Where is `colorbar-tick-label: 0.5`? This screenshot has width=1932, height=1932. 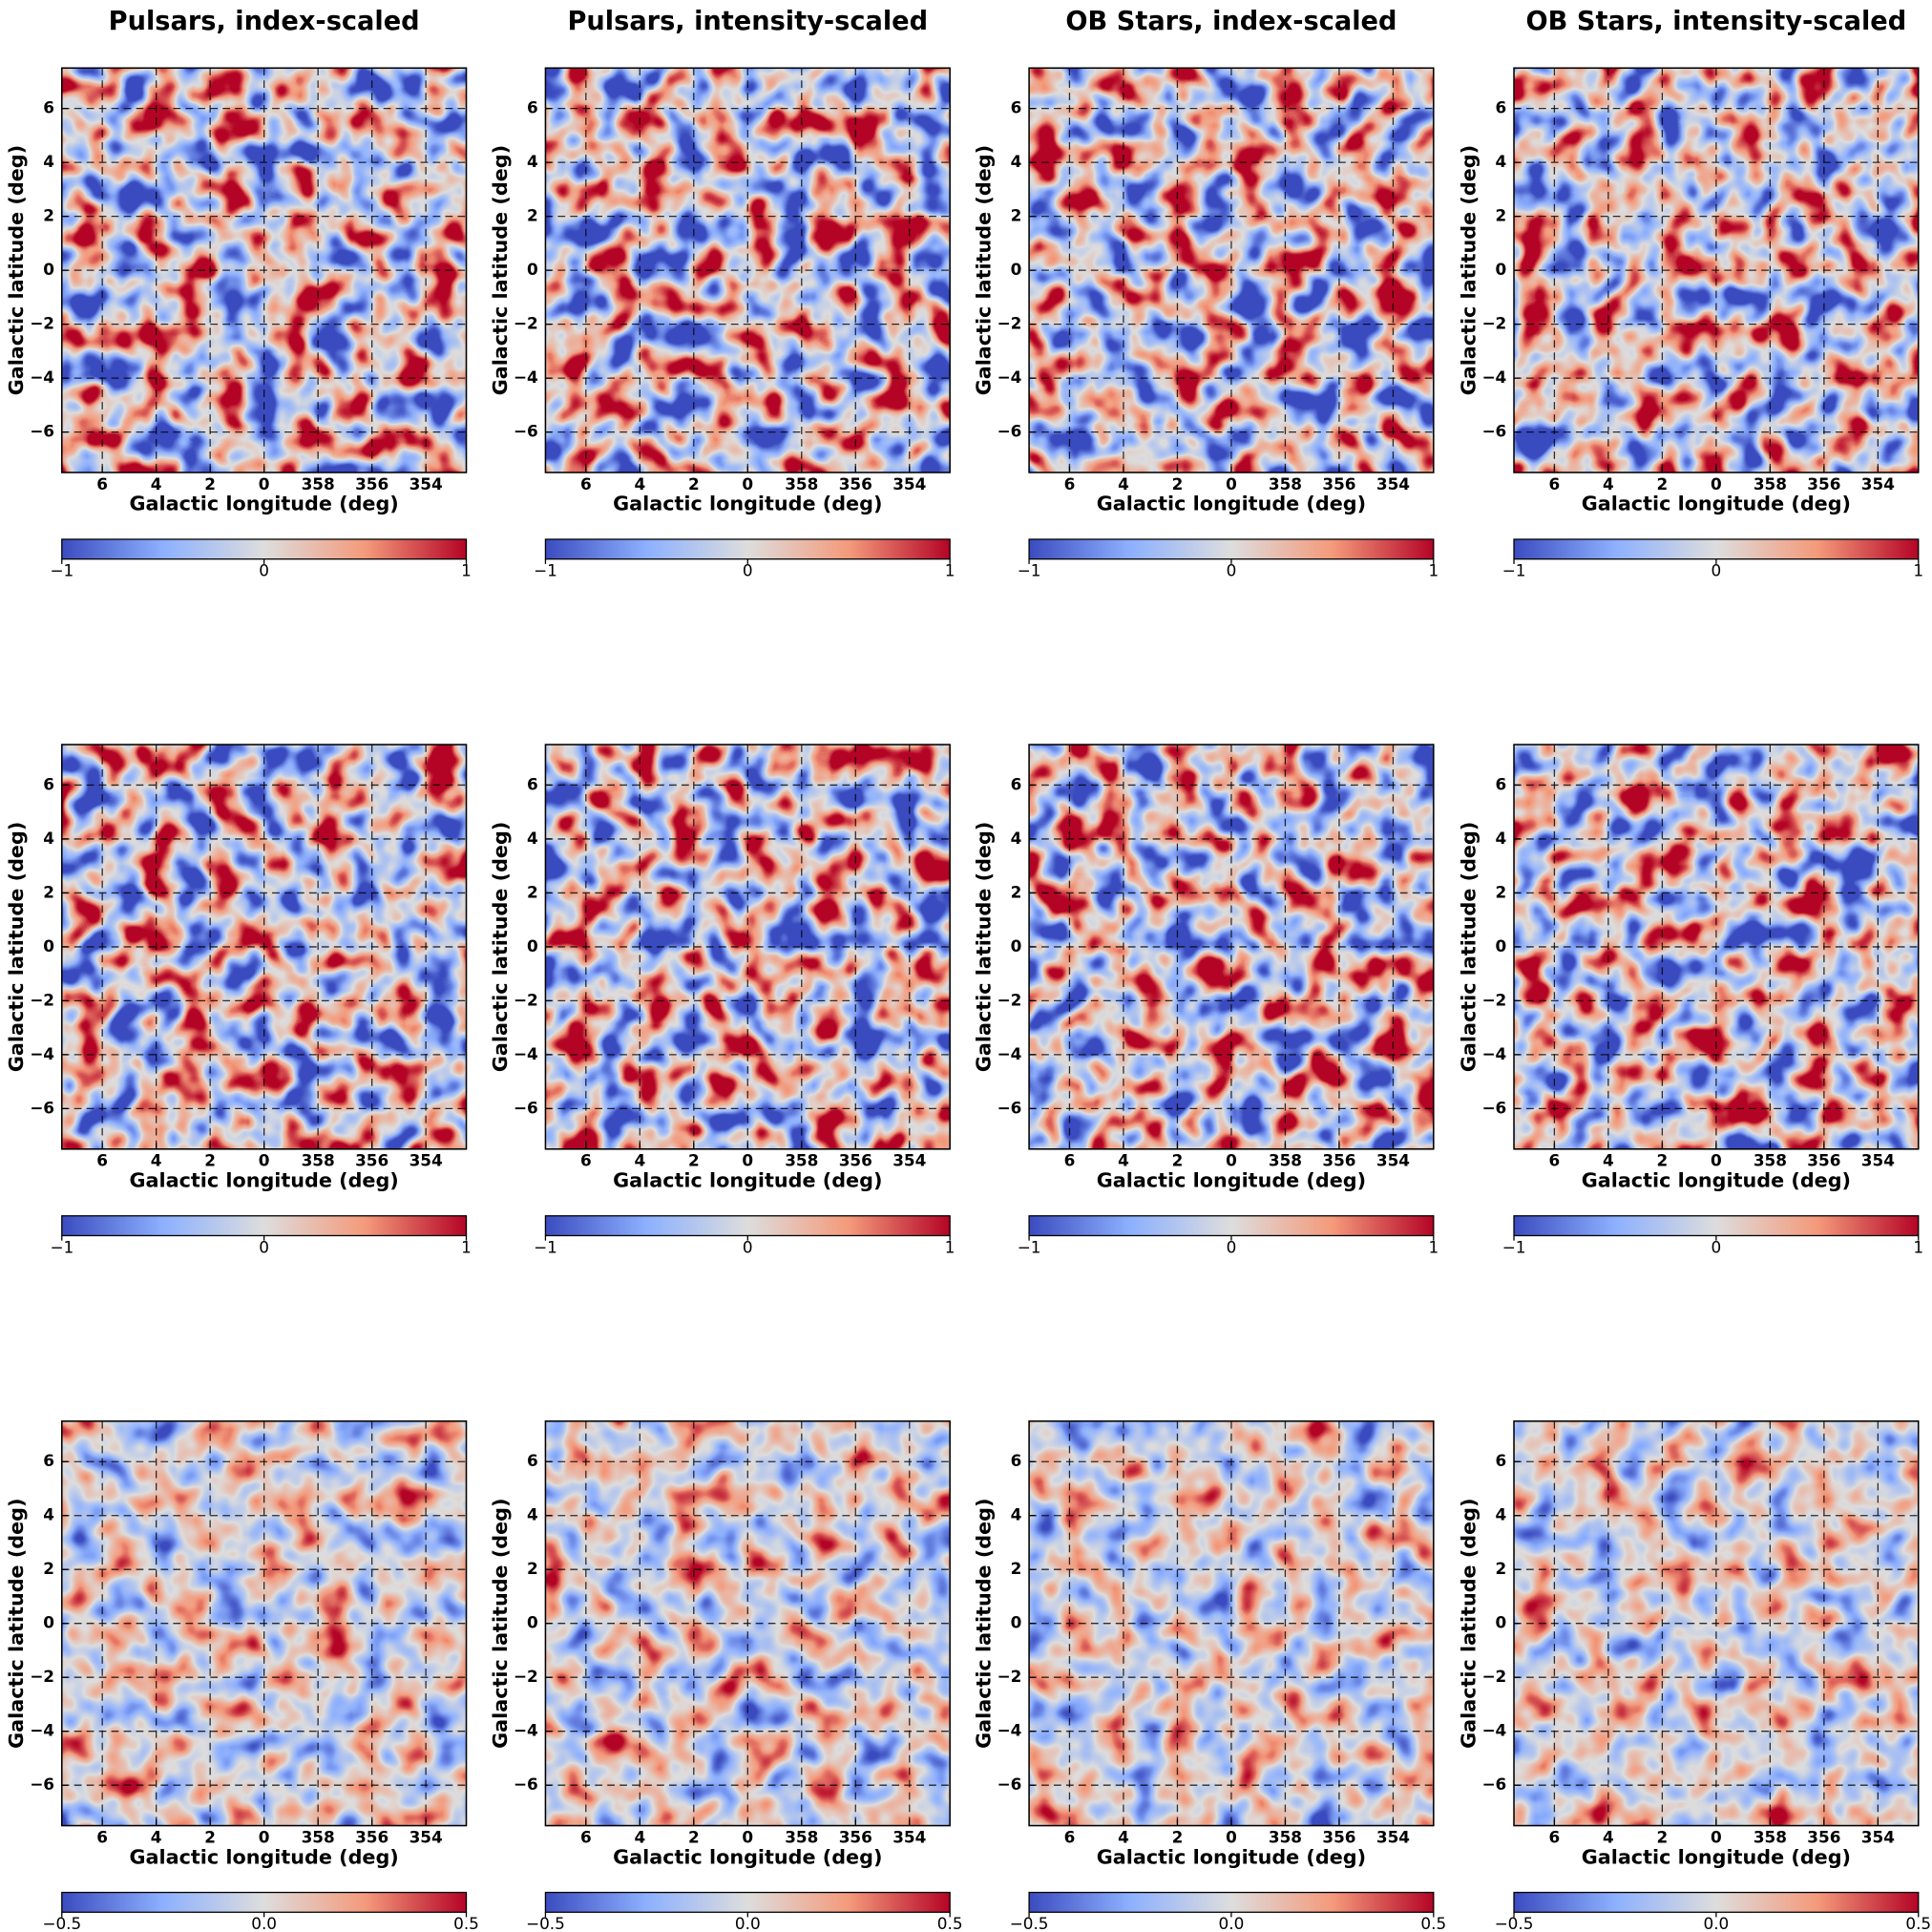
colorbar-tick-label: 0.5 is located at coordinates (1433, 1923).